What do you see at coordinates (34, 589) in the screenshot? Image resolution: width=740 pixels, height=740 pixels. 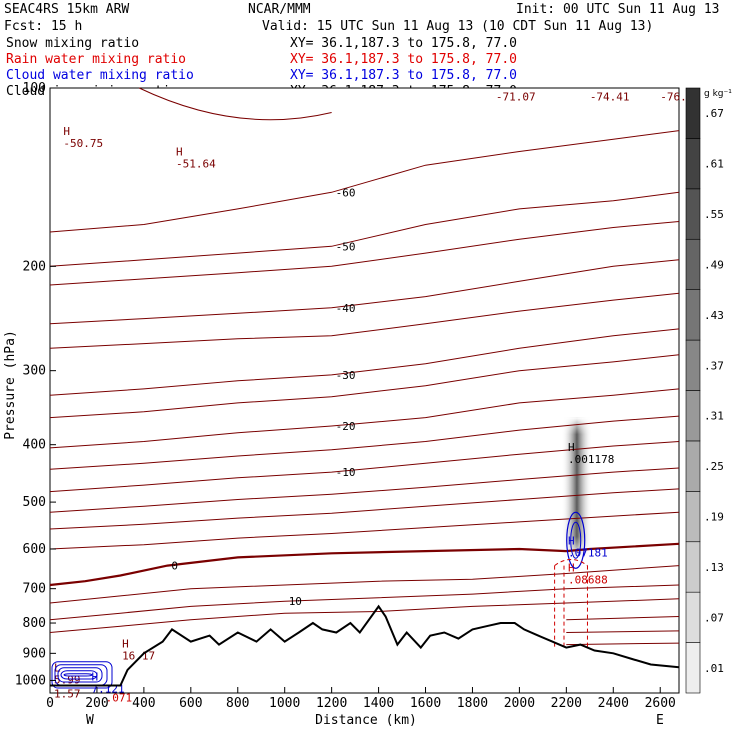 I see `y-tick-label: 700` at bounding box center [34, 589].